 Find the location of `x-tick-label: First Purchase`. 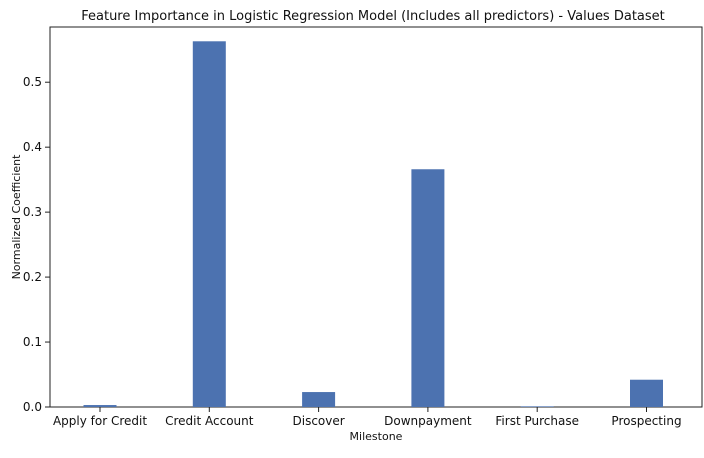

x-tick-label: First Purchase is located at coordinates (537, 421).